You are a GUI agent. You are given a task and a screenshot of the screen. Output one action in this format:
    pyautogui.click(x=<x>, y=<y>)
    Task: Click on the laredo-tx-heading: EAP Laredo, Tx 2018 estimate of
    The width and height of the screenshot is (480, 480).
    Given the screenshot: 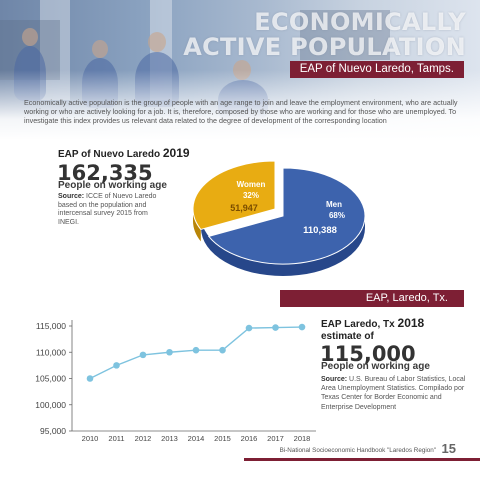 What is the action you would take?
    pyautogui.click(x=391, y=330)
    